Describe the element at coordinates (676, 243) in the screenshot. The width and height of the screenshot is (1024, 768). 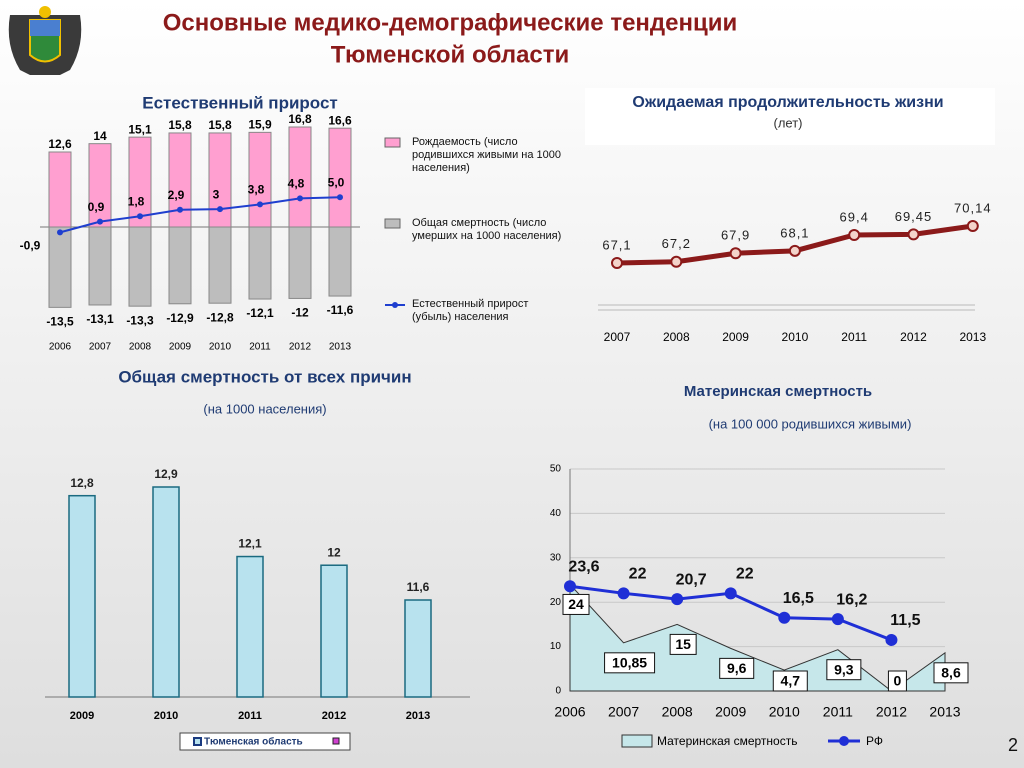
I see `data-label: 67,2` at that location.